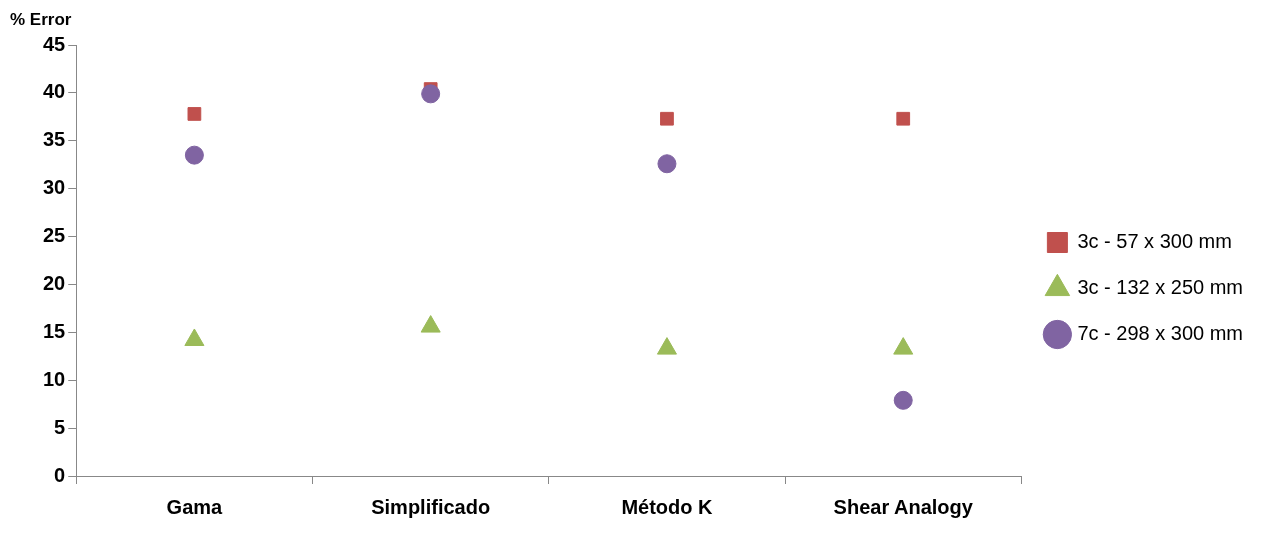  Describe the element at coordinates (60, 426) in the screenshot. I see `y-tick-label: 5` at that location.